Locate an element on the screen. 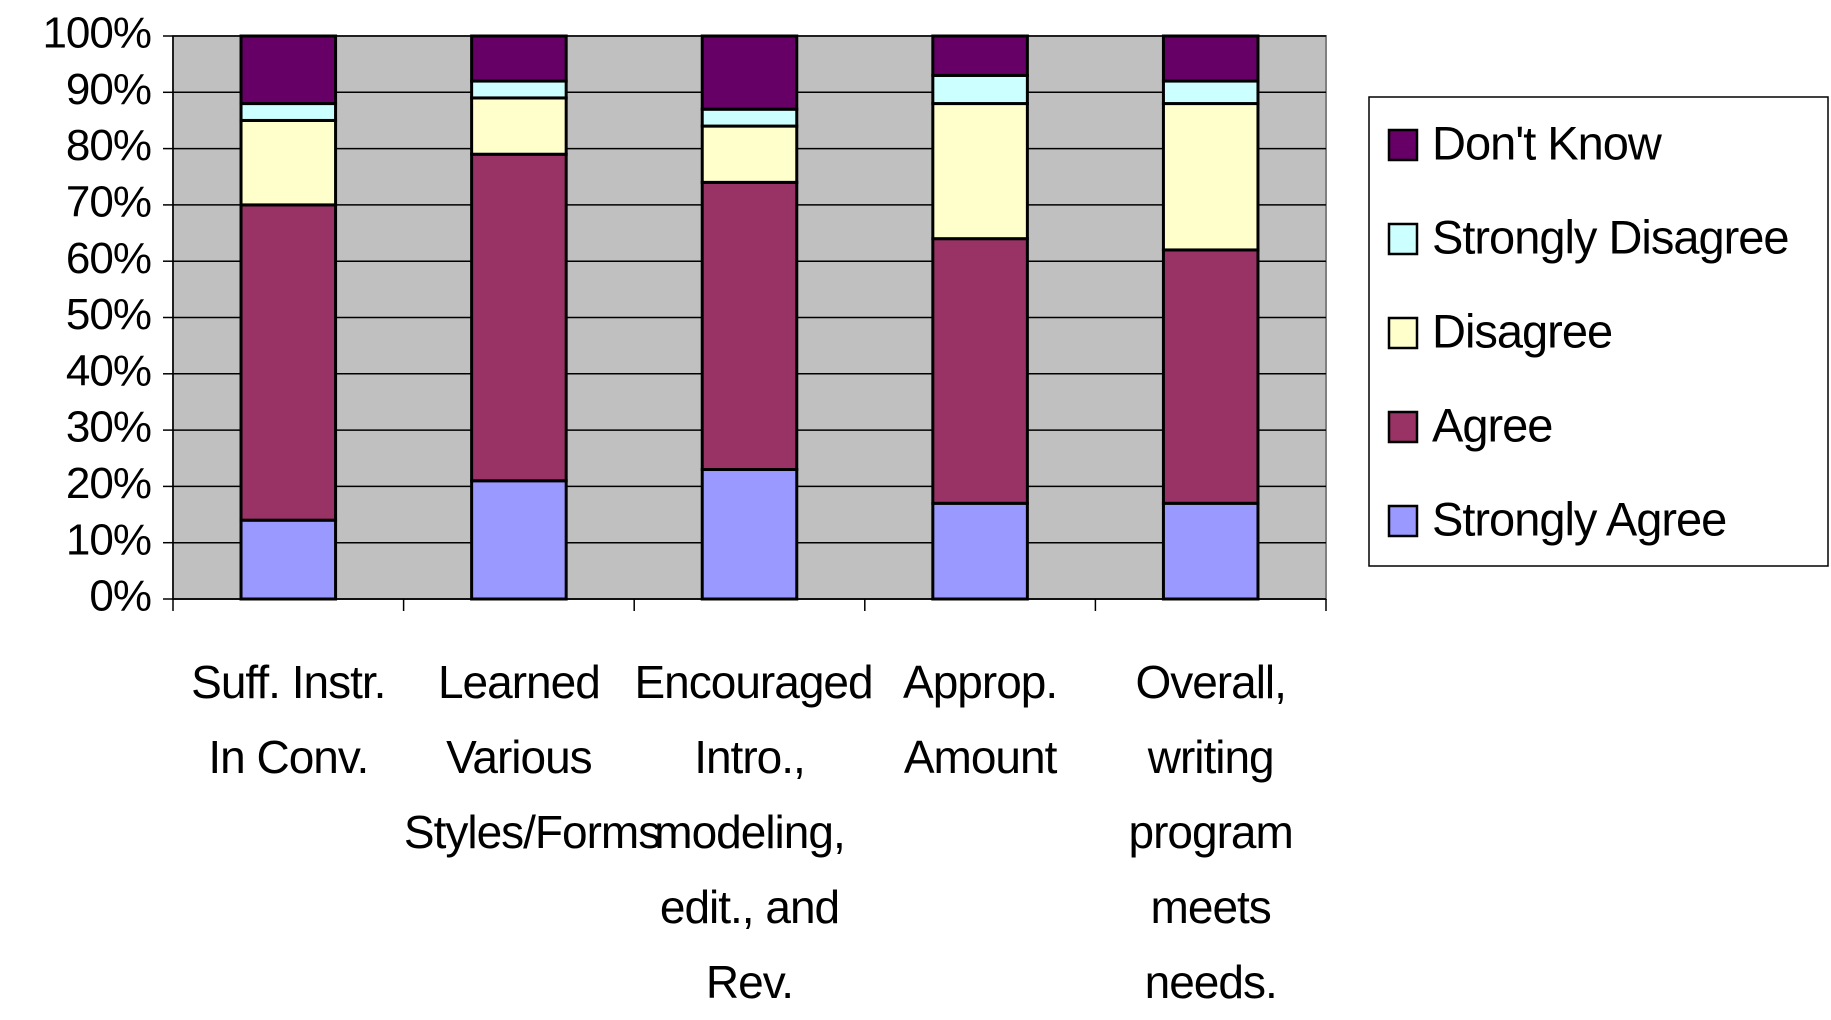  legend-box is located at coordinates (1598, 331).